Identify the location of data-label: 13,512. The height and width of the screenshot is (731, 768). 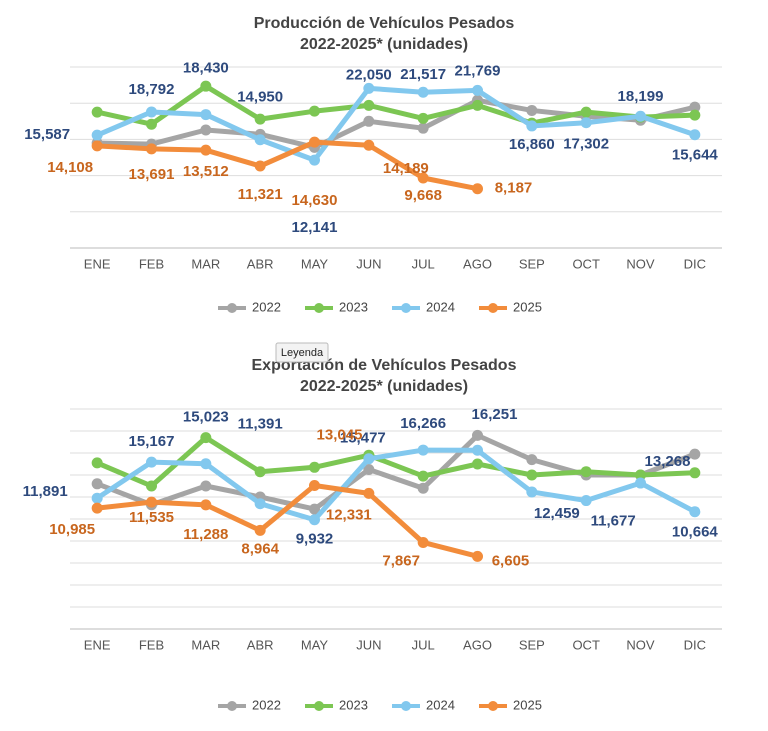
(206, 171).